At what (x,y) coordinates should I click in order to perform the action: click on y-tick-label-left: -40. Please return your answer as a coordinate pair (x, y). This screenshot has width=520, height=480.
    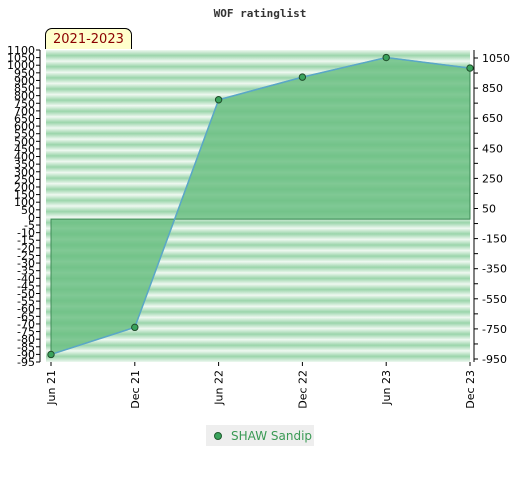
    Looking at the image, I should click on (26, 278).